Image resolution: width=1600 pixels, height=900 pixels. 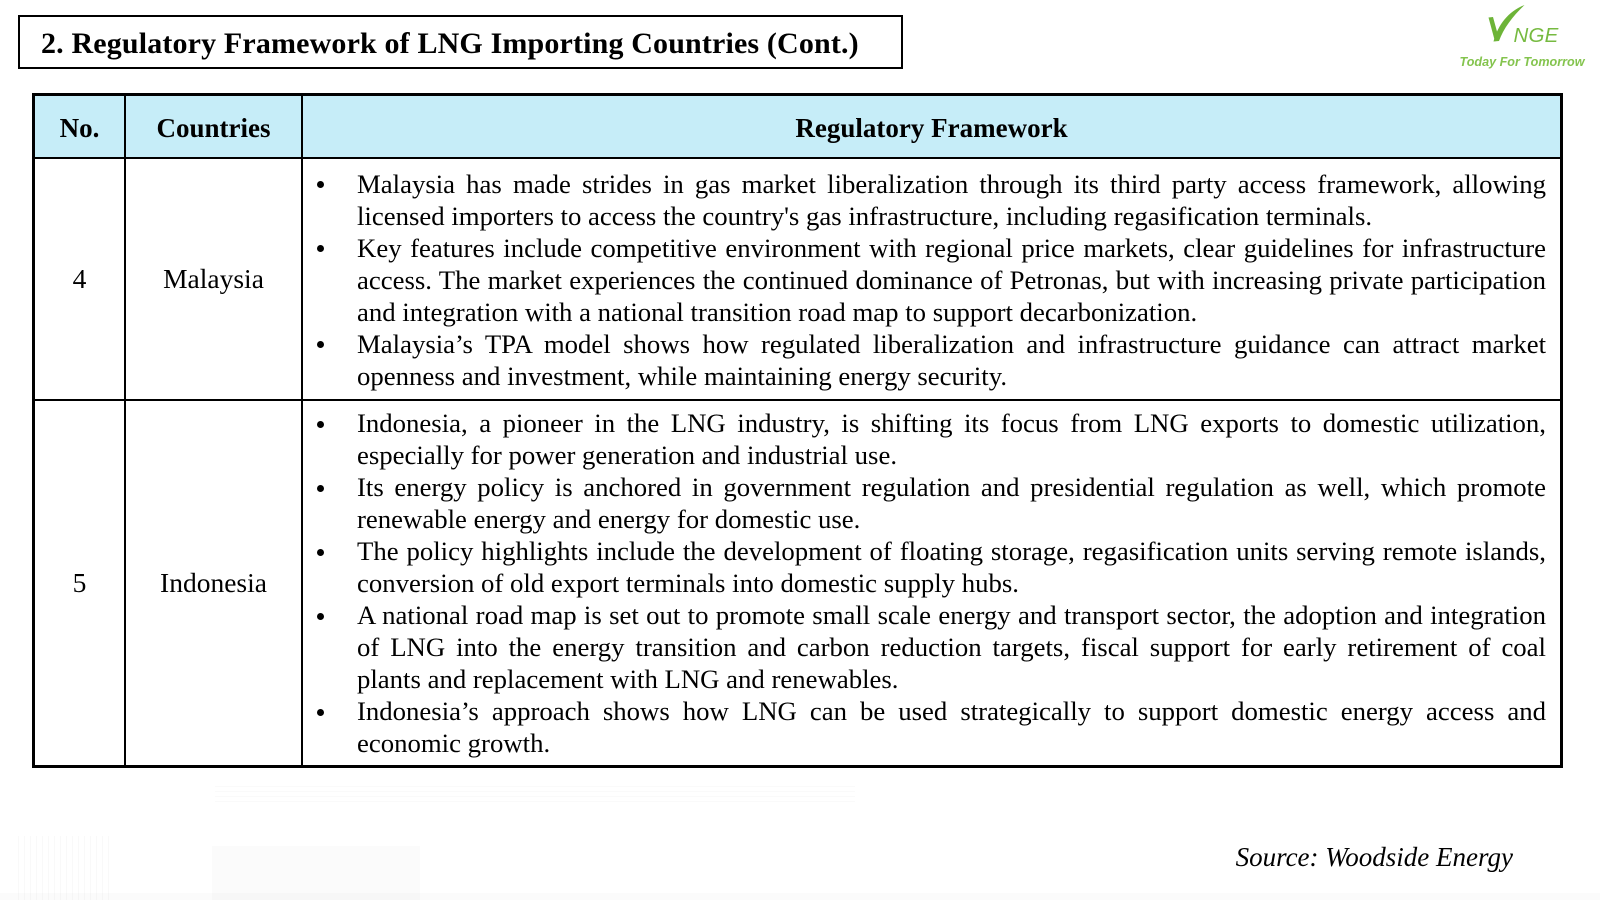 I want to click on svg-text: NGE, so click(x=1536, y=35).